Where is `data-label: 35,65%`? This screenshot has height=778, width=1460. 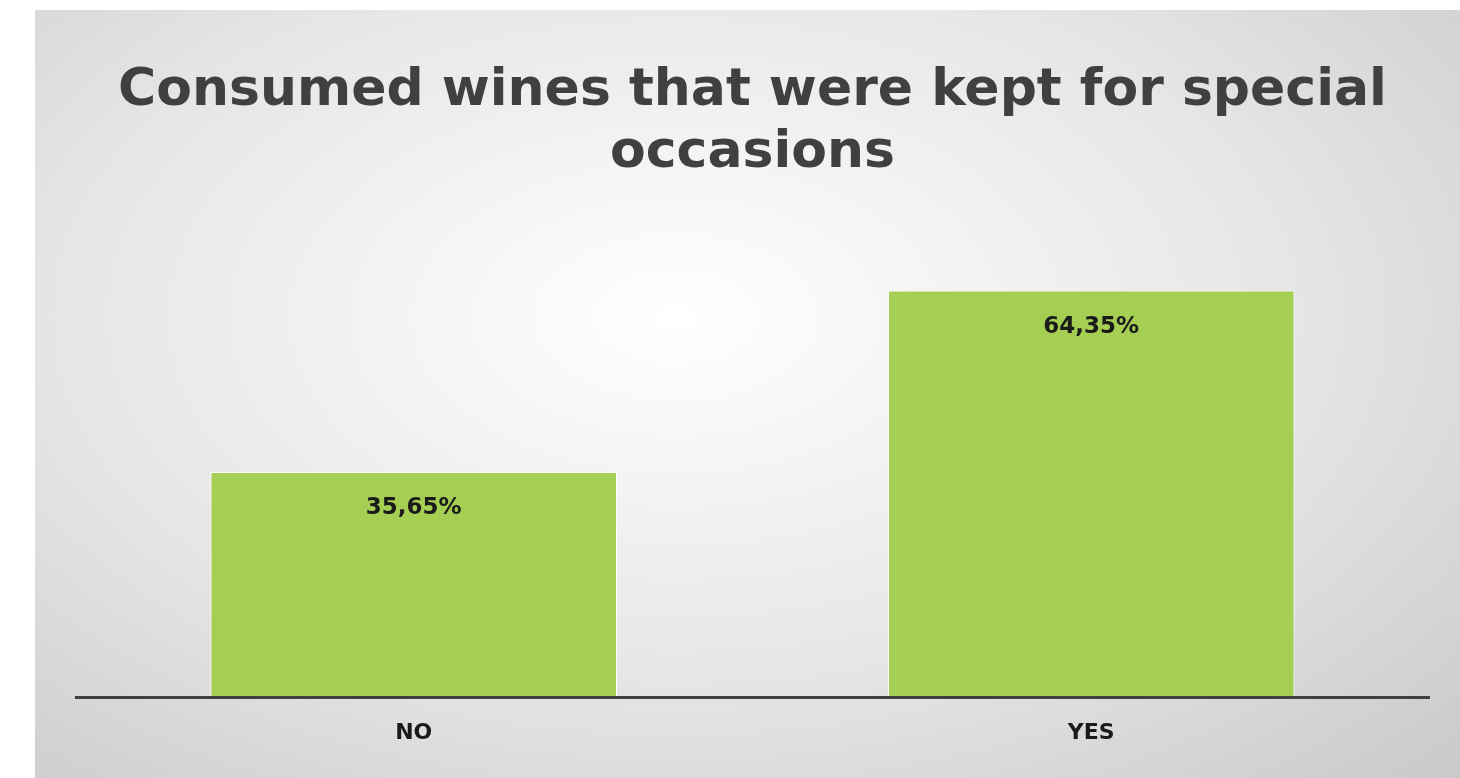
data-label: 35,65% is located at coordinates (413, 506).